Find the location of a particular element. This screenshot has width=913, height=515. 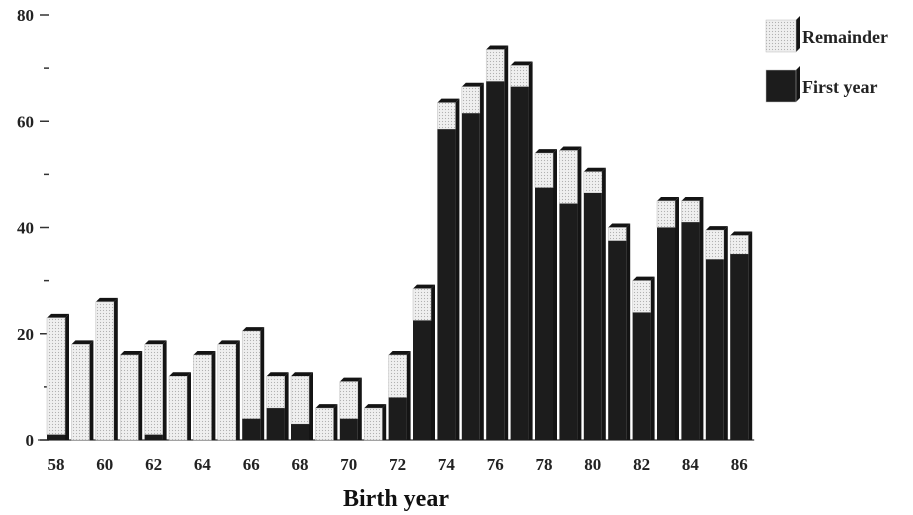

legend-swatch-side-first-year is located at coordinates (798, 84).